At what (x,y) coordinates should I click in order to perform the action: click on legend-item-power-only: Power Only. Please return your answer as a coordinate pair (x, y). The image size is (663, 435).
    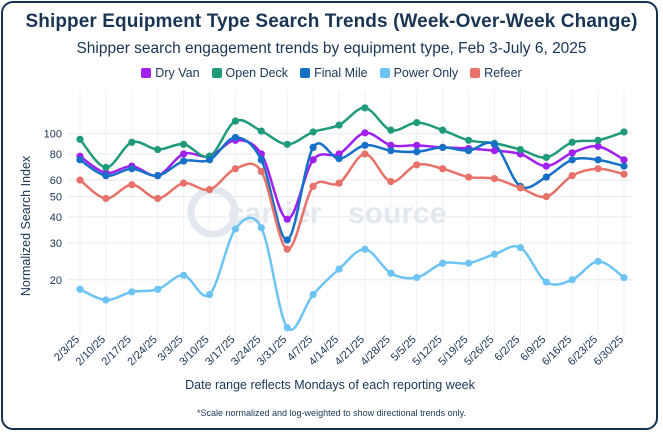
    Looking at the image, I should click on (418, 73).